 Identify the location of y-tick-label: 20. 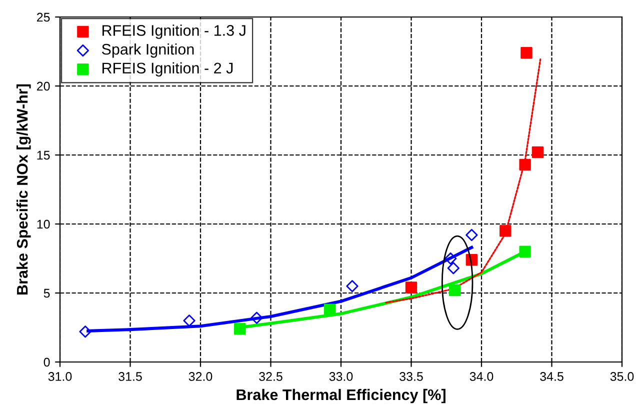
(43, 86).